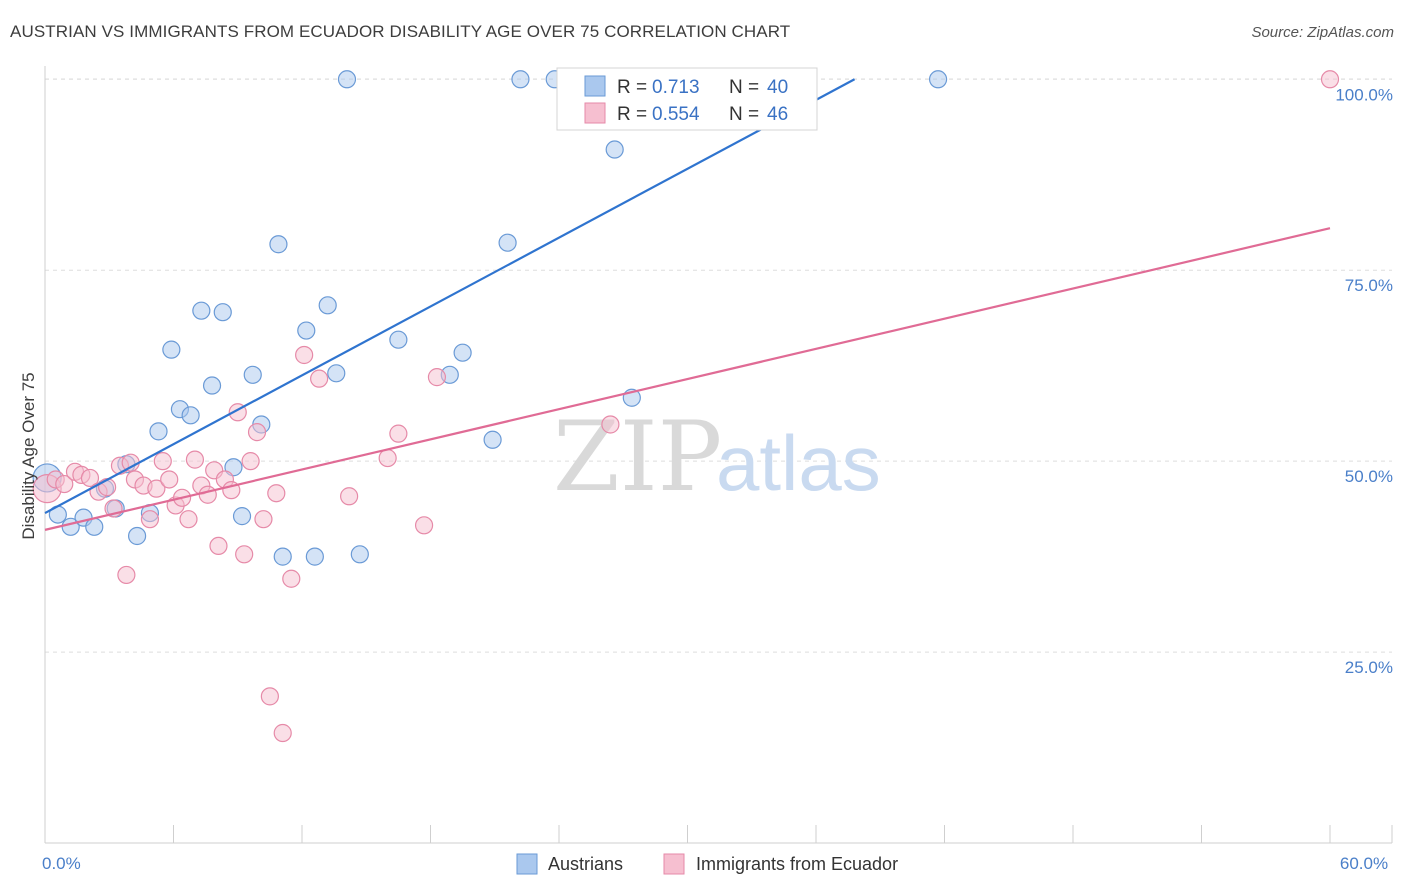  I want to click on legend-bottom-swatch-austrians, so click(527, 864).